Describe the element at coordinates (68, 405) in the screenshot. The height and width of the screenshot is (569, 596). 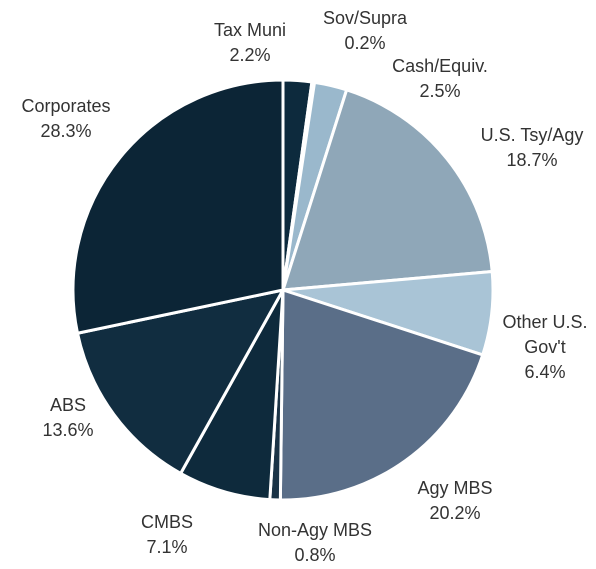
I see `category-name: ABS` at that location.